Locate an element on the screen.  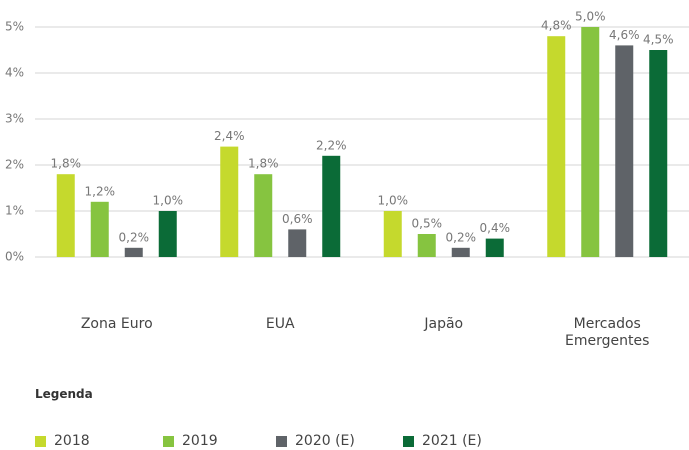
data-label: 0,4% is located at coordinates (495, 228).